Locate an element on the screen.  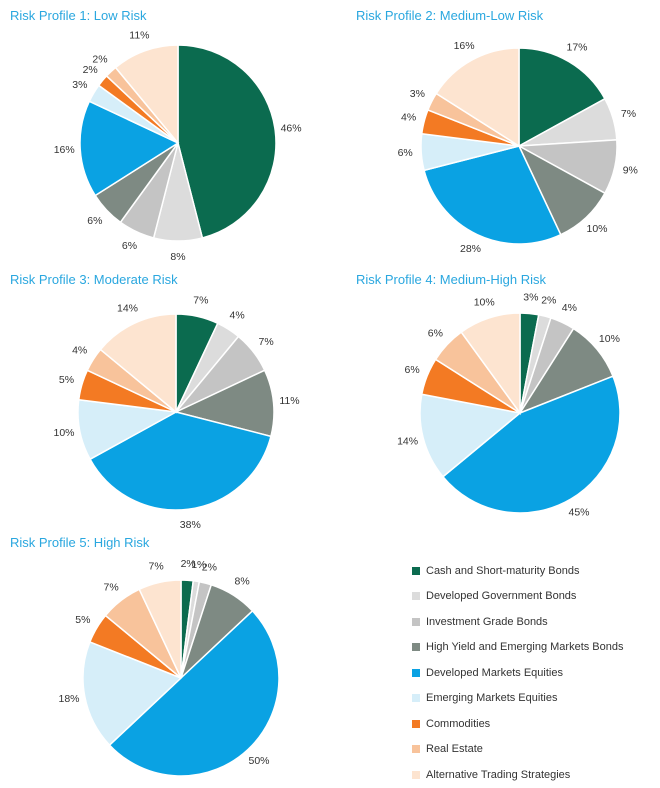
legend-item: Alternative Trading Strategies is located at coordinates (532, 775).